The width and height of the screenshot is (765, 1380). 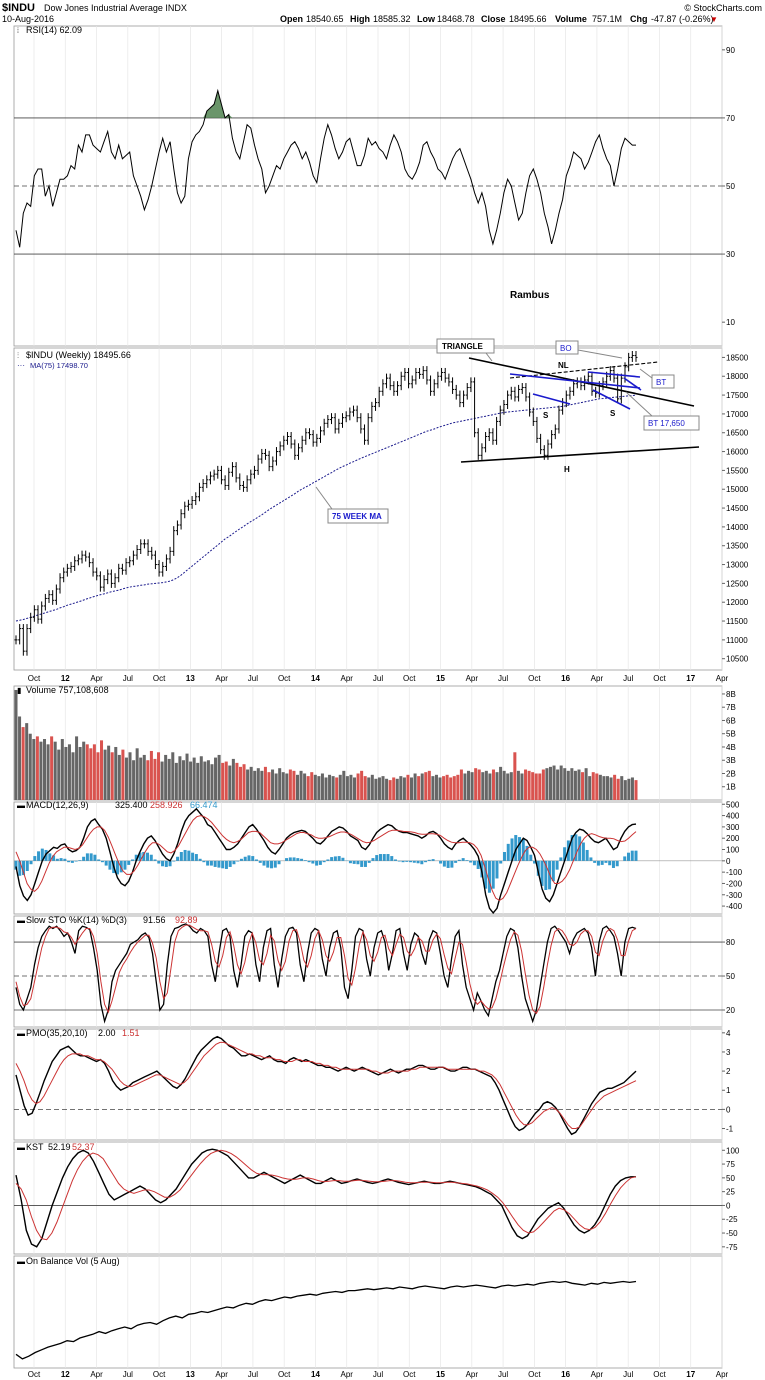 I want to click on kst-tick-label: 75, so click(x=730, y=1164).